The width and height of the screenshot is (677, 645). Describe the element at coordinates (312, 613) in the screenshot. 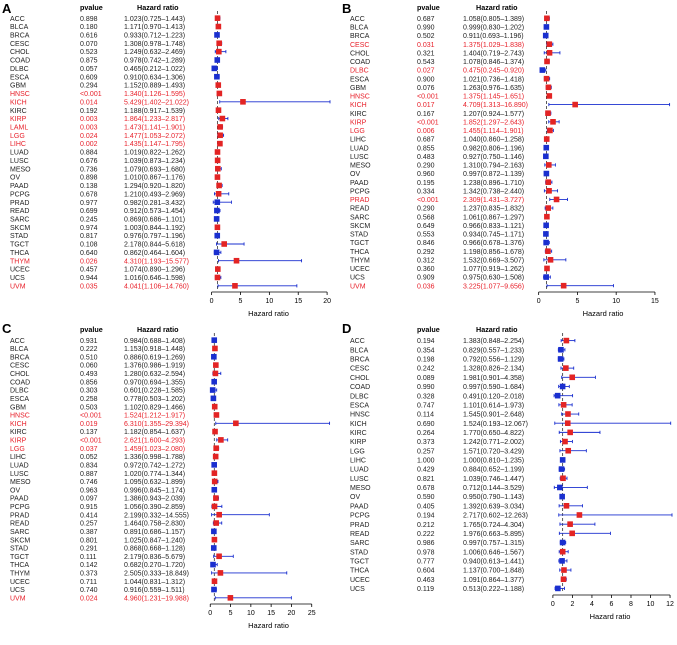

I see `x-tick-label: 25` at that location.